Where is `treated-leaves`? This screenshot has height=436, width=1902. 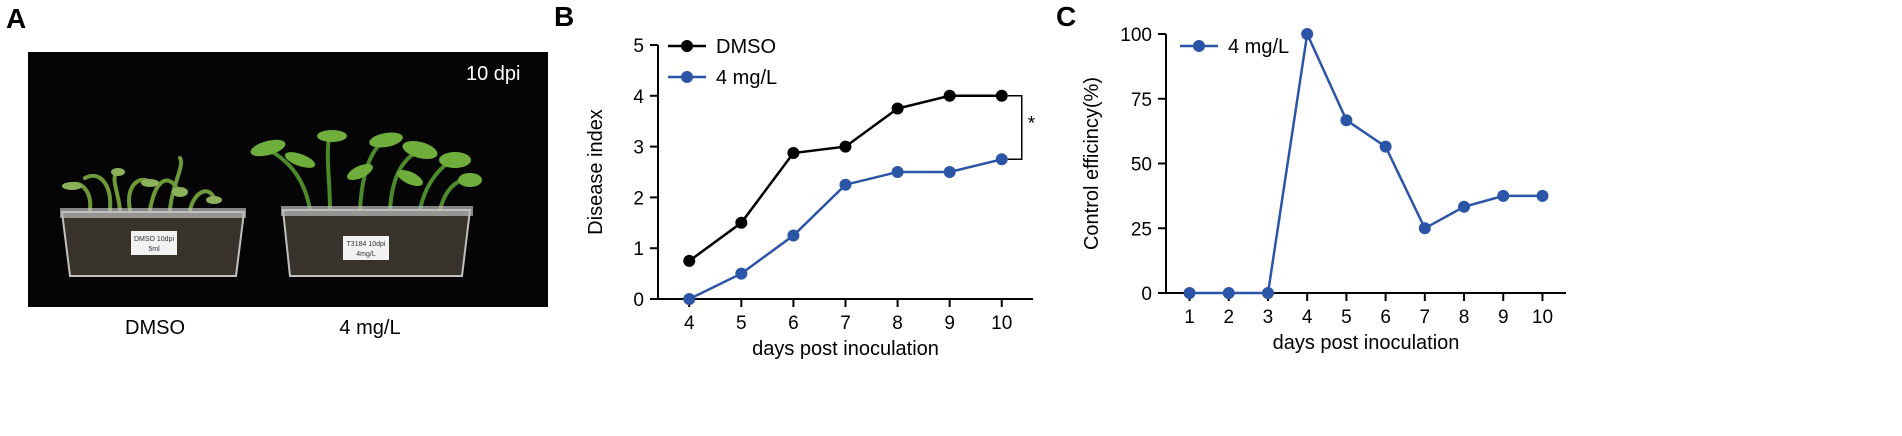 treated-leaves is located at coordinates (366, 158).